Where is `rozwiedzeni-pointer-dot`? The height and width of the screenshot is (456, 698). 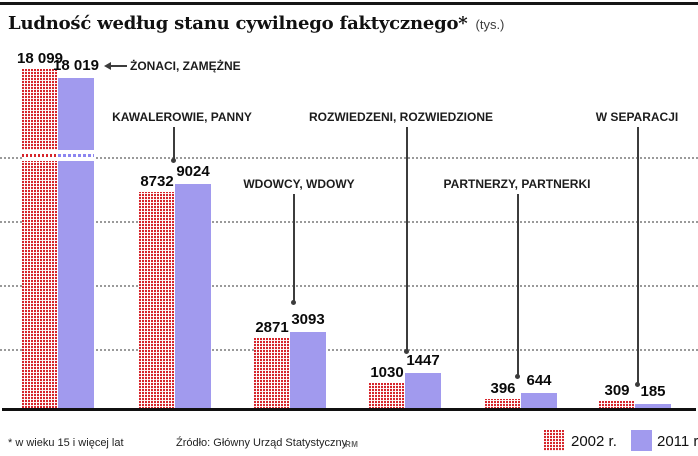 rozwiedzeni-pointer-dot is located at coordinates (406, 351).